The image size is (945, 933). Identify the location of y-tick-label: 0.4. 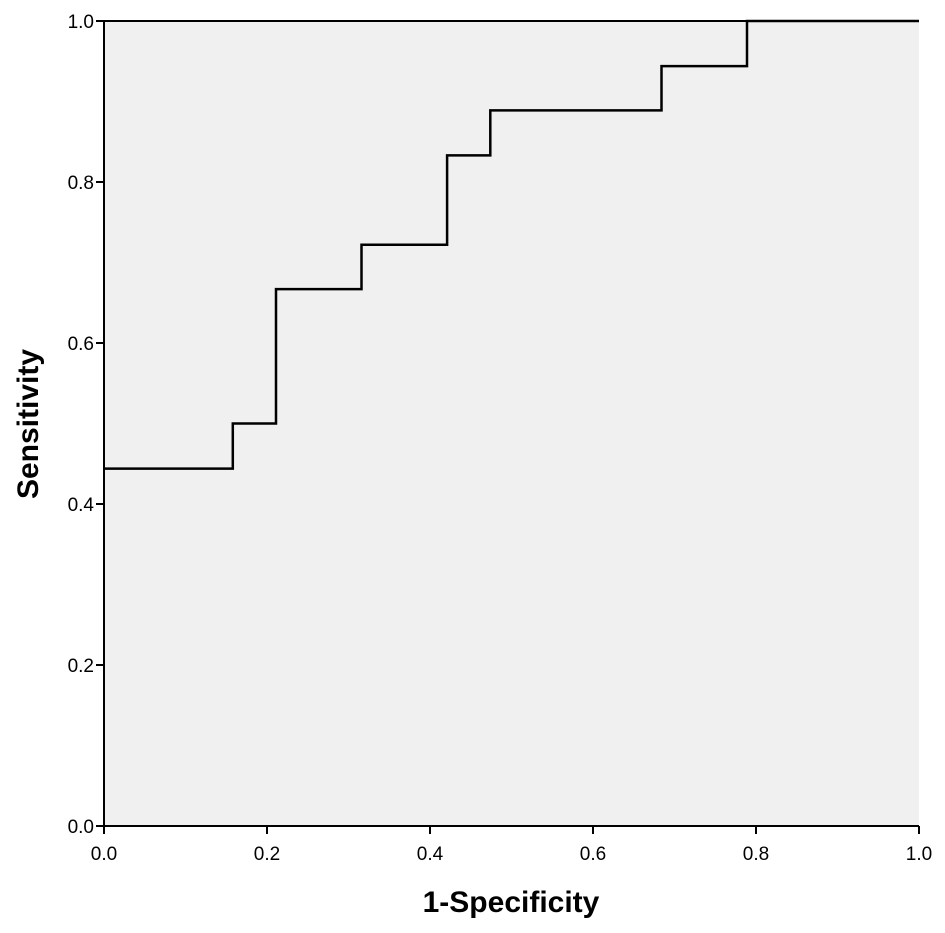
(81, 505).